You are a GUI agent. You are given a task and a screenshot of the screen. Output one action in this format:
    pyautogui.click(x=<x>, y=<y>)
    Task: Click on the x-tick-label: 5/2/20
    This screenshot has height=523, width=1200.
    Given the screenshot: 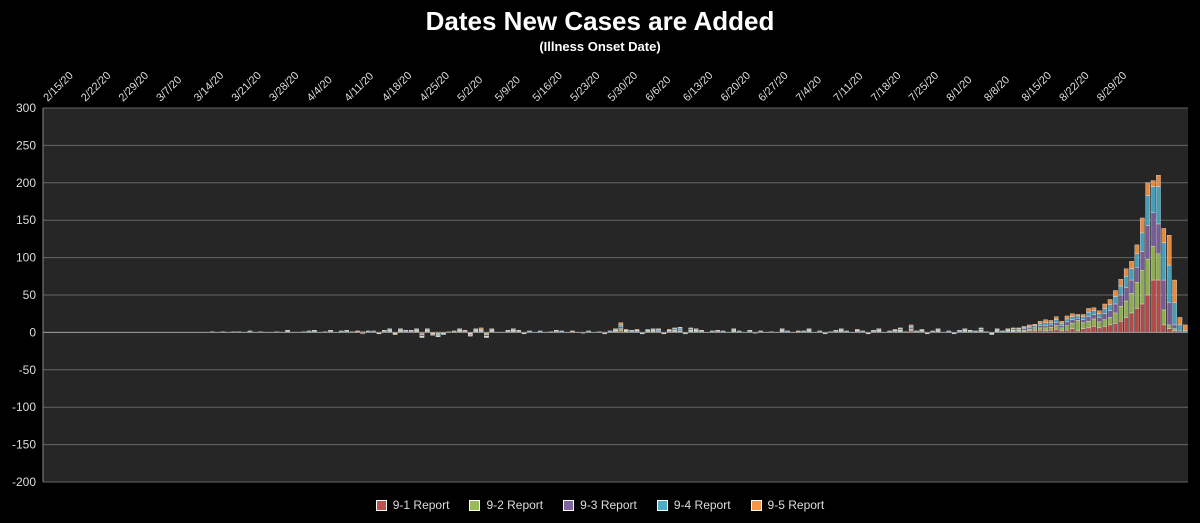 What is the action you would take?
    pyautogui.click(x=470, y=89)
    